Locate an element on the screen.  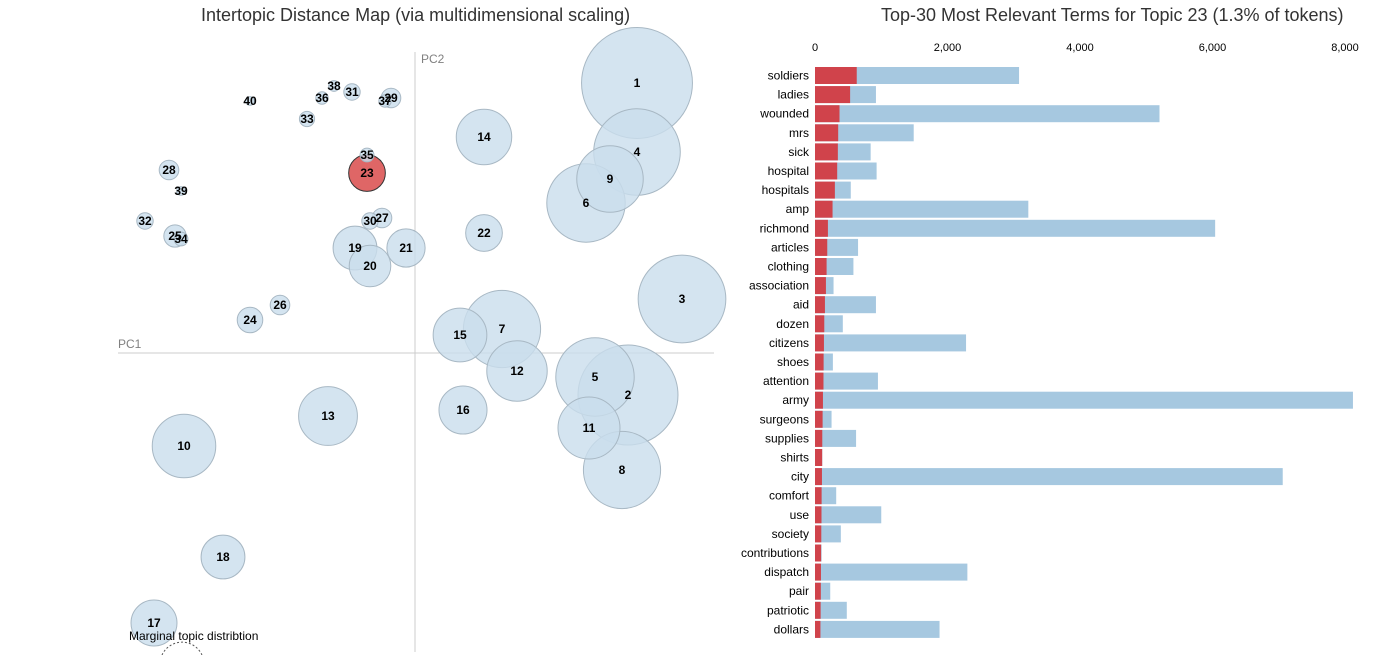
term-label-ladies: ladies is located at coordinates (793, 95).